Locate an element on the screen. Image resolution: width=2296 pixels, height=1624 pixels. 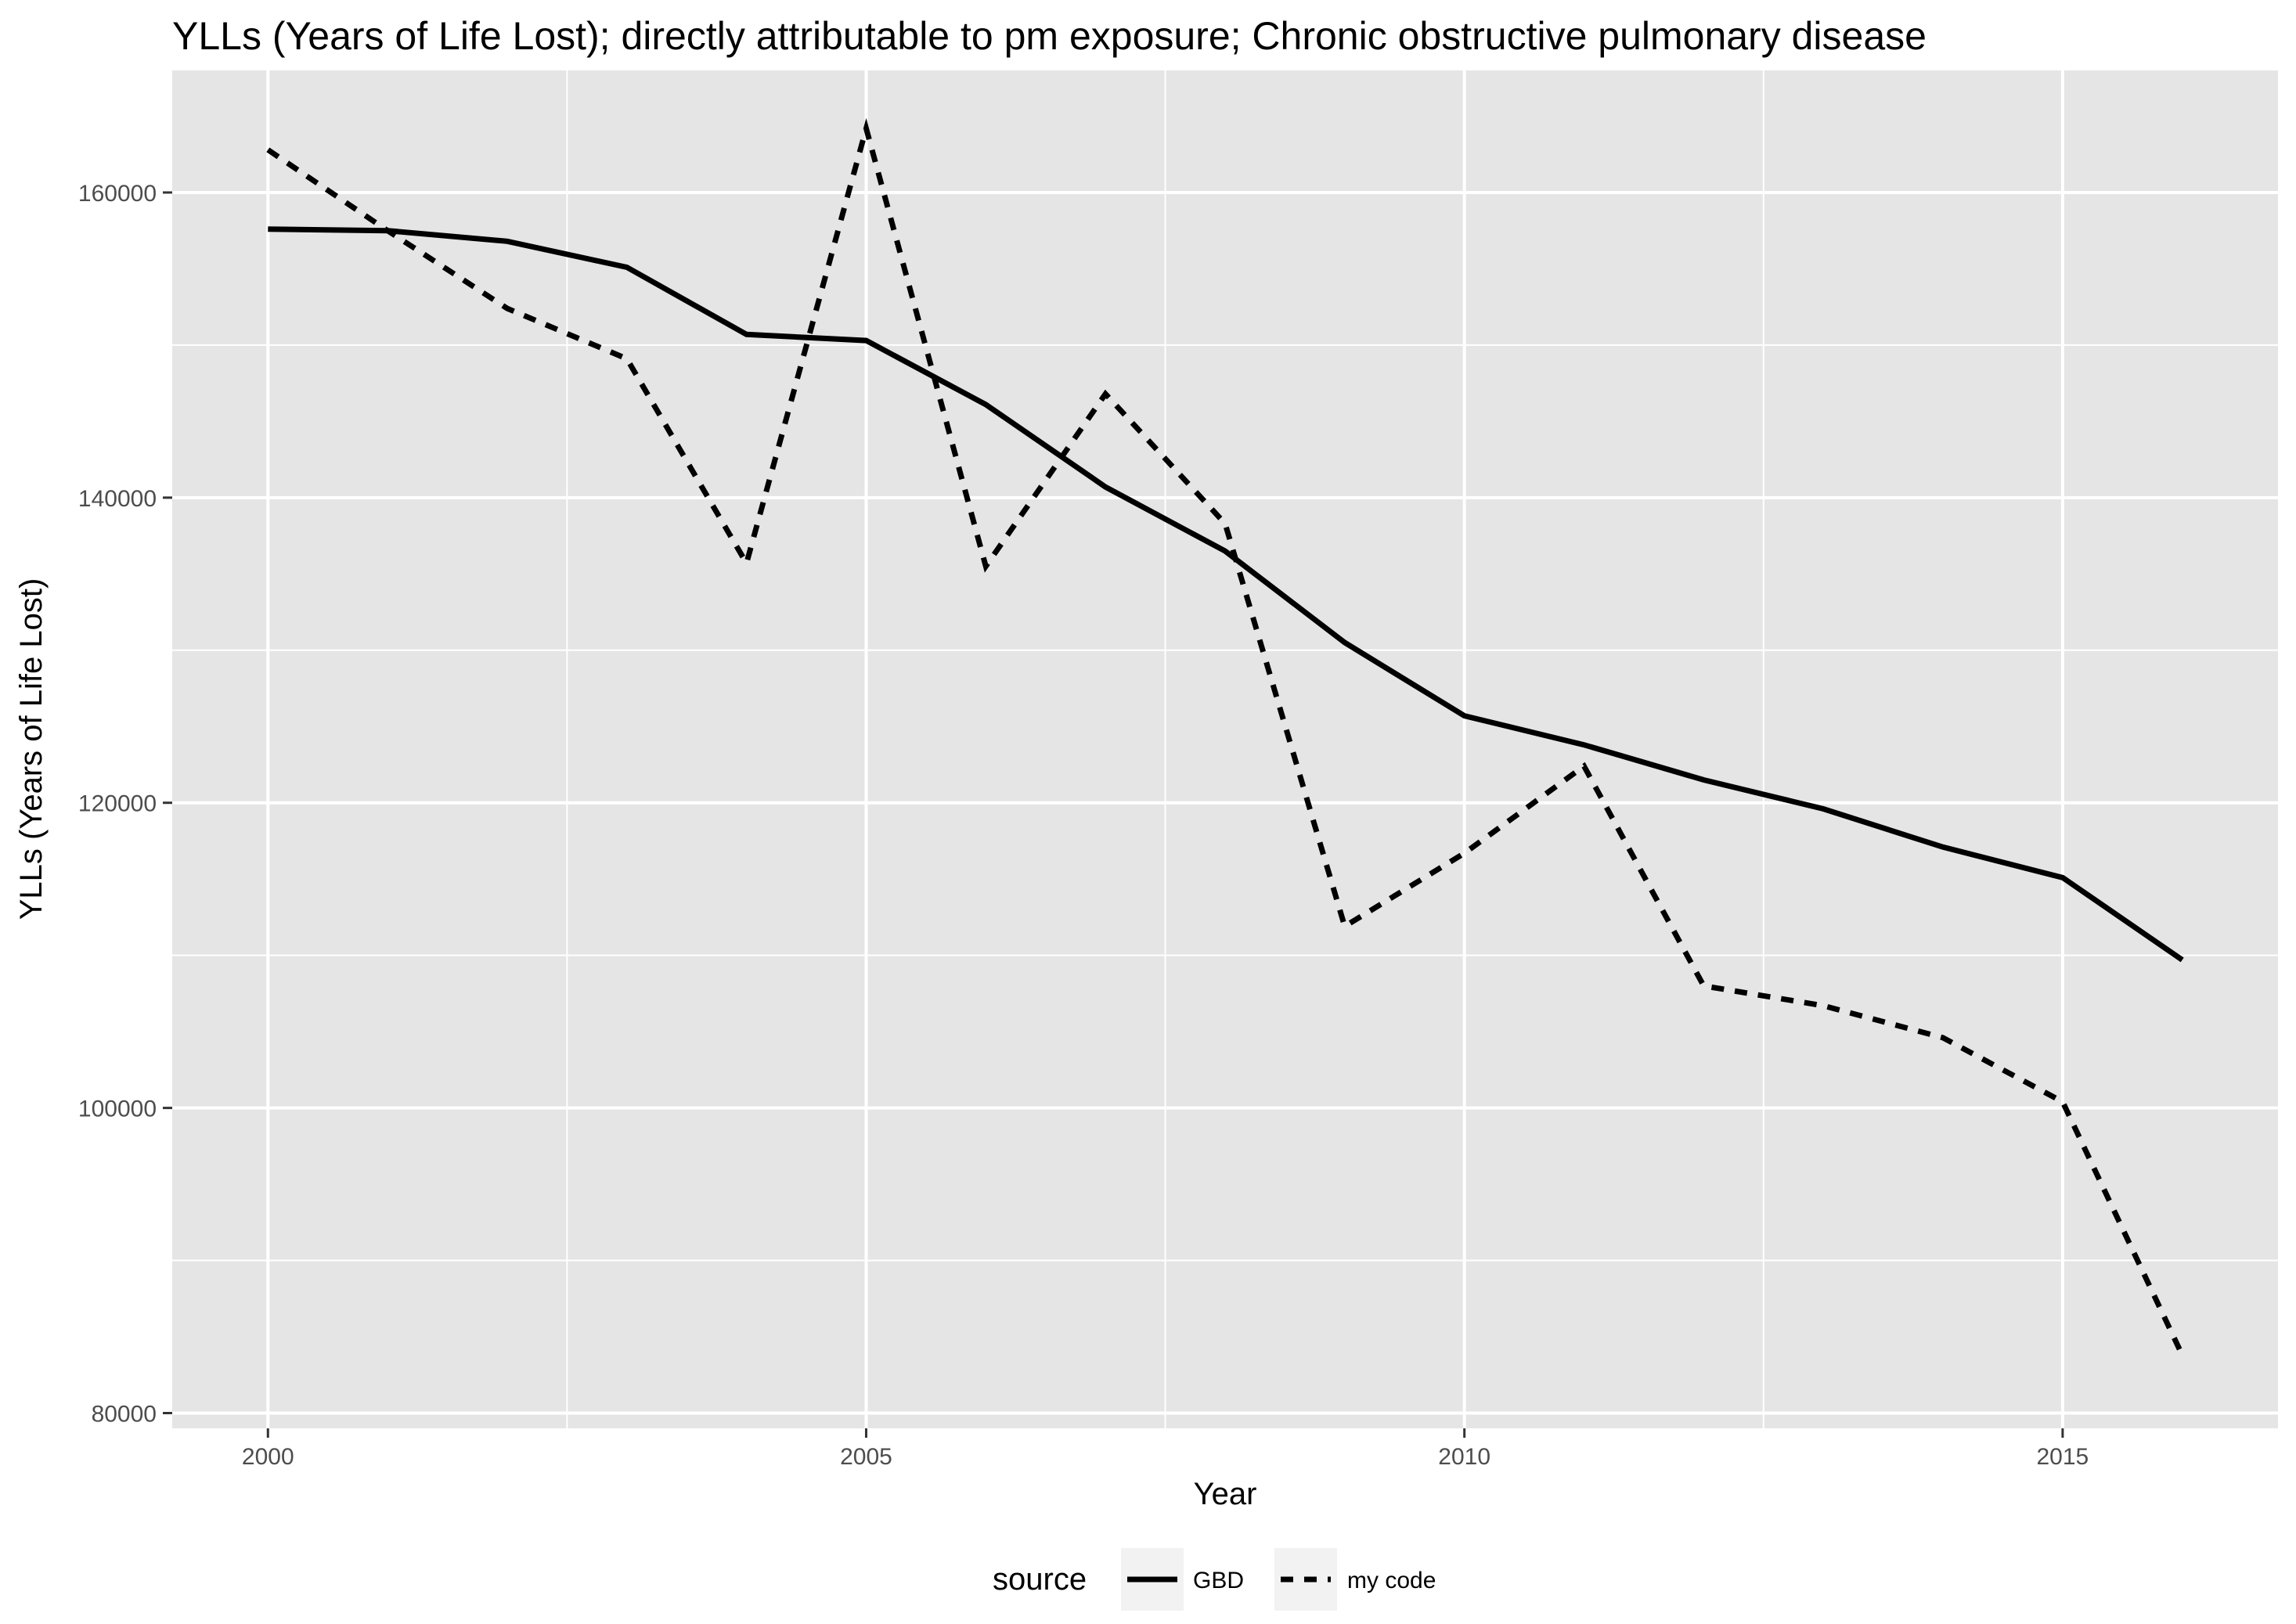
x-tick-label: 2000 is located at coordinates (268, 1457).